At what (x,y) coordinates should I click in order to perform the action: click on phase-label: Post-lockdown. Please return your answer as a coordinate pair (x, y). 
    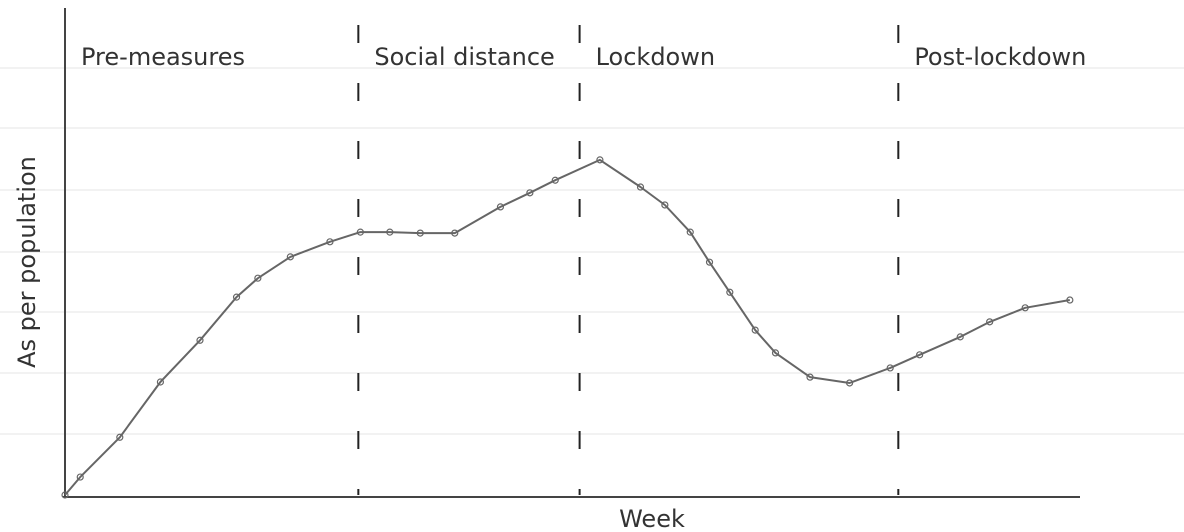
    Looking at the image, I should click on (1000, 57).